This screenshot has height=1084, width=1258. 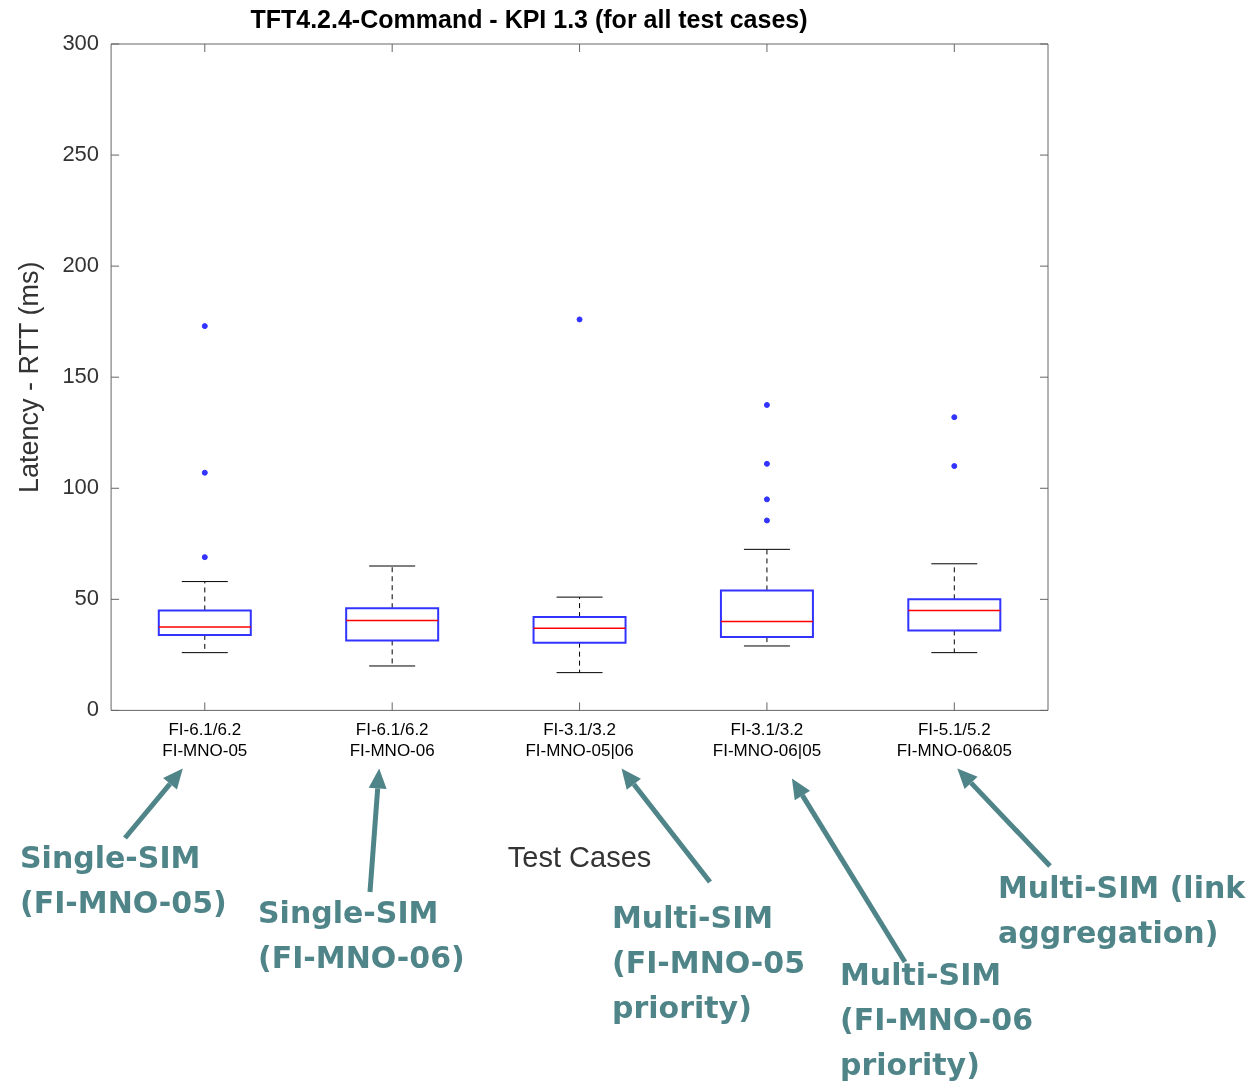 What do you see at coordinates (954, 740) in the screenshot?
I see `x-tick-label: FI-5.1/5.2 FI-MNO-06&05` at bounding box center [954, 740].